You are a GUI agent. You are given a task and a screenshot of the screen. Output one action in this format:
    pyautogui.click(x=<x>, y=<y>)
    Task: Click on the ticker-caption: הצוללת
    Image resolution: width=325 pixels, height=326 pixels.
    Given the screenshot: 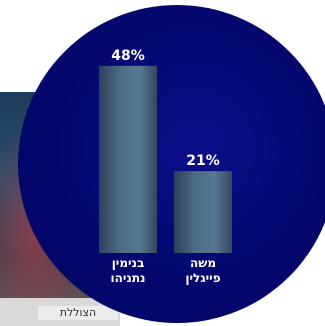 What is the action you would take?
    pyautogui.click(x=78, y=313)
    